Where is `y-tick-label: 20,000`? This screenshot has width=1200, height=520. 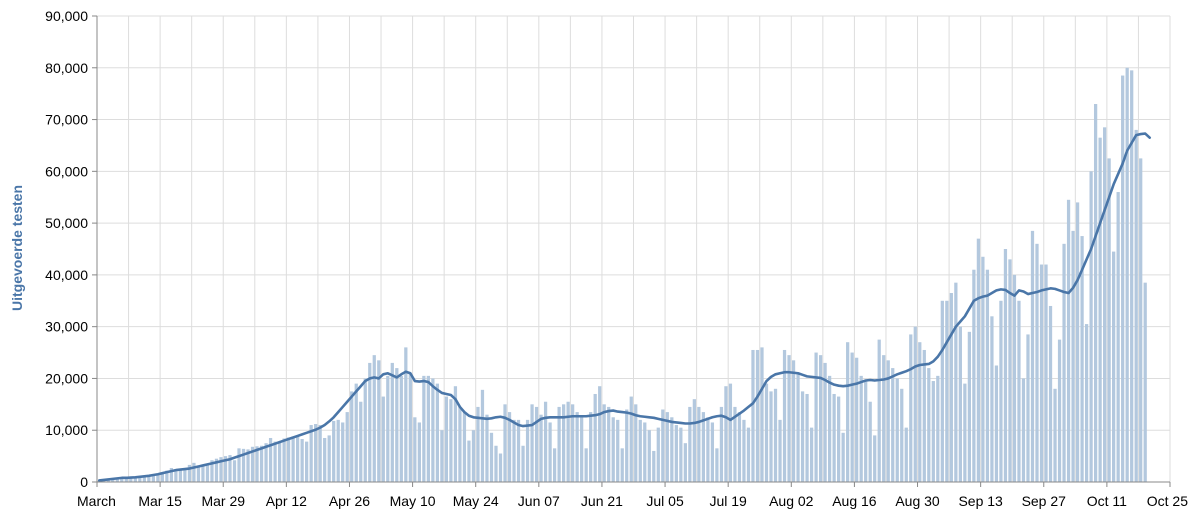 y-tick-label: 20,000 is located at coordinates (66, 378).